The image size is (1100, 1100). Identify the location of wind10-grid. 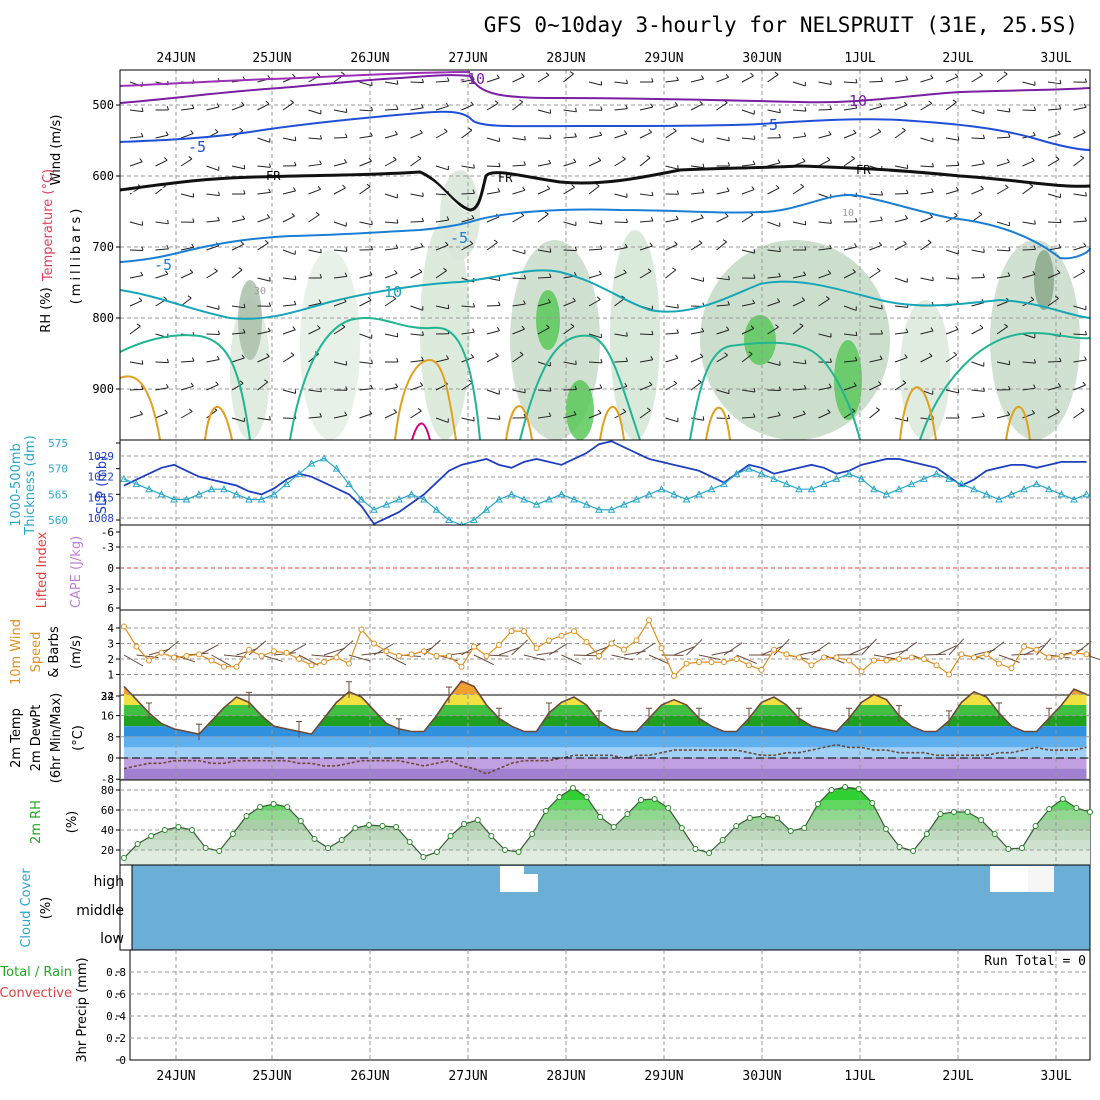
(605, 652).